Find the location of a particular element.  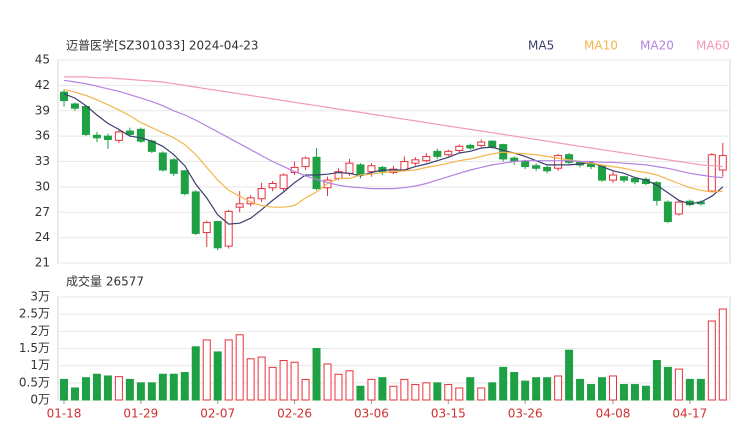

legend-label: MA5 is located at coordinates (541, 46).